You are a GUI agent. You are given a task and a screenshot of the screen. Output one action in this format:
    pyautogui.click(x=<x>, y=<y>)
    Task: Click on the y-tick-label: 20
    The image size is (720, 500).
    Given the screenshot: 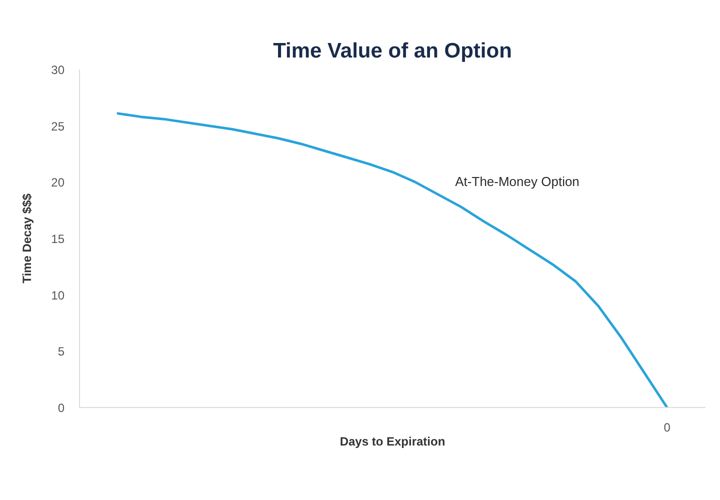 What is the action you would take?
    pyautogui.click(x=58, y=183)
    